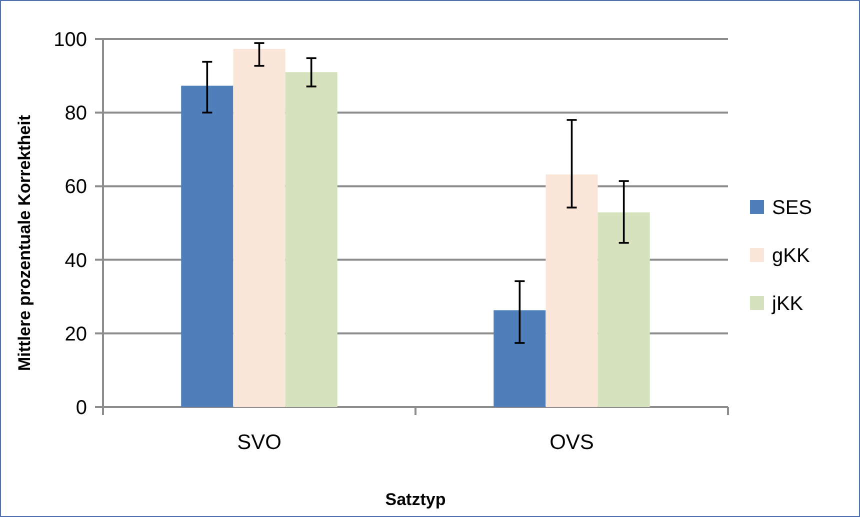  Describe the element at coordinates (792, 208) in the screenshot. I see `legend-label: SES` at that location.